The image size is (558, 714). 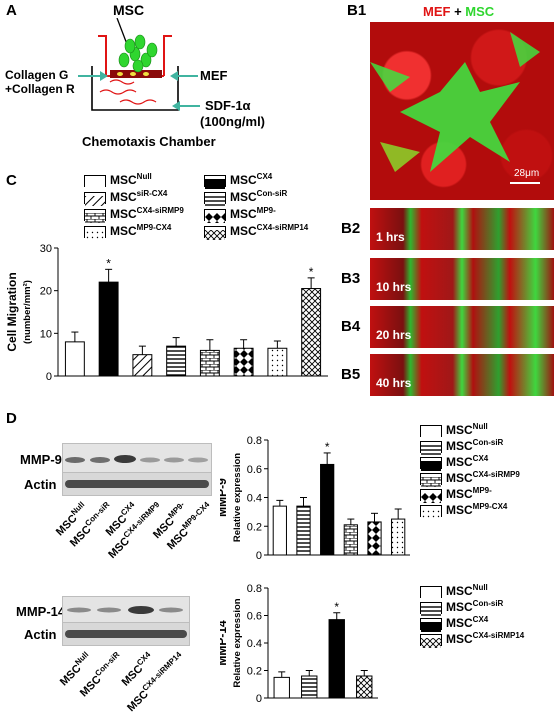 I want to click on y-tick-label: 10, so click(x=46, y=334).